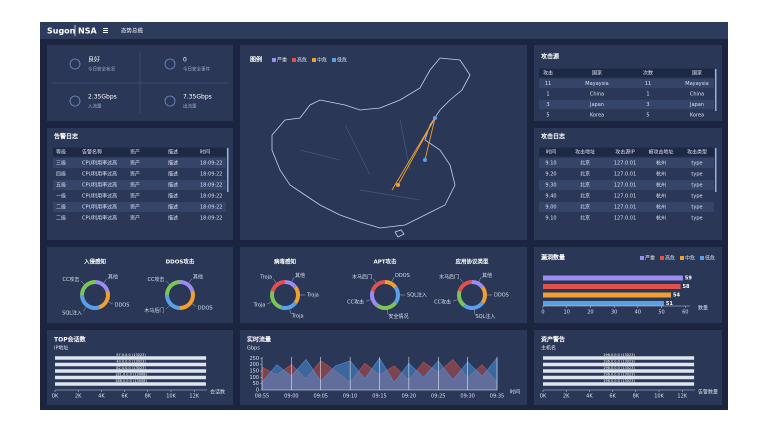 The height and width of the screenshot is (432, 768). Describe the element at coordinates (196, 69) in the screenshot. I see `status-label: 今日安全事件` at that location.